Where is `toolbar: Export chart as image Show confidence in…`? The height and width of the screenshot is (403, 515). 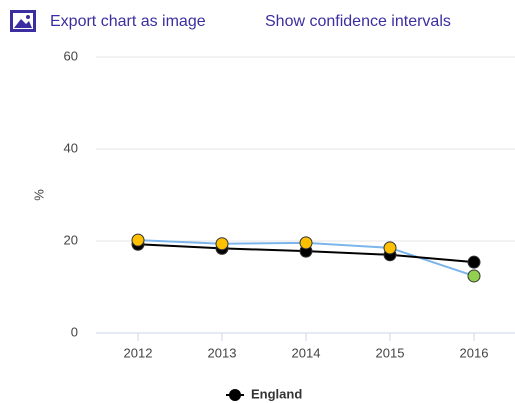 toolbar: Export chart as image Show confidence in… is located at coordinates (257, 22).